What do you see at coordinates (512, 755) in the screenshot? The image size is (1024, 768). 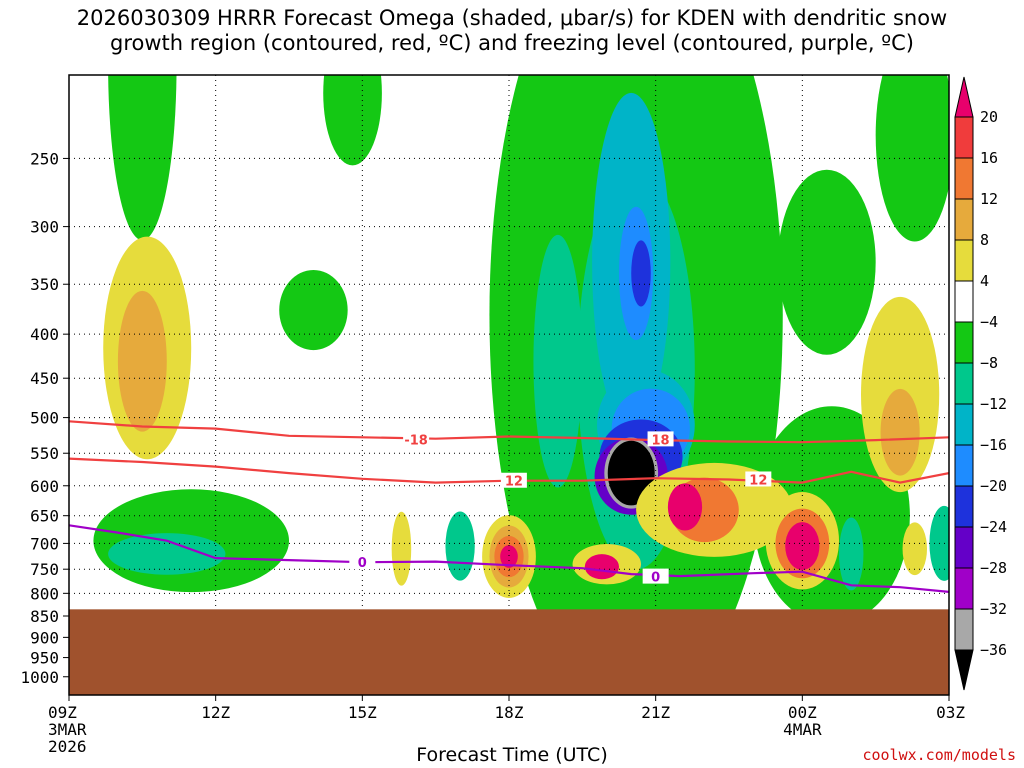 I see `x-axis-title: Forecast Time (UTC)` at bounding box center [512, 755].